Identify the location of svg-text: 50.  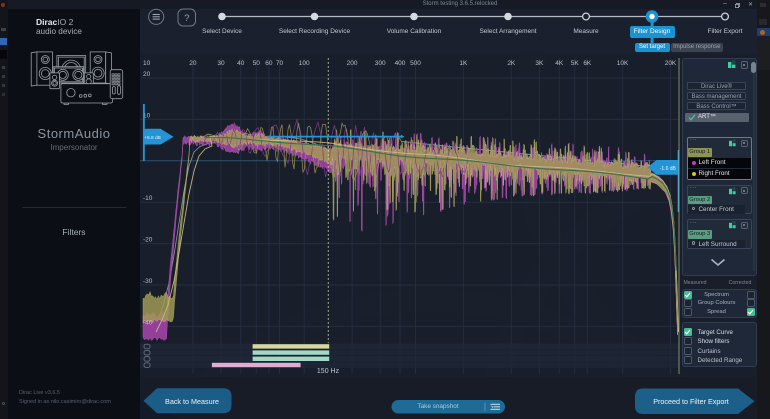
(257, 63).